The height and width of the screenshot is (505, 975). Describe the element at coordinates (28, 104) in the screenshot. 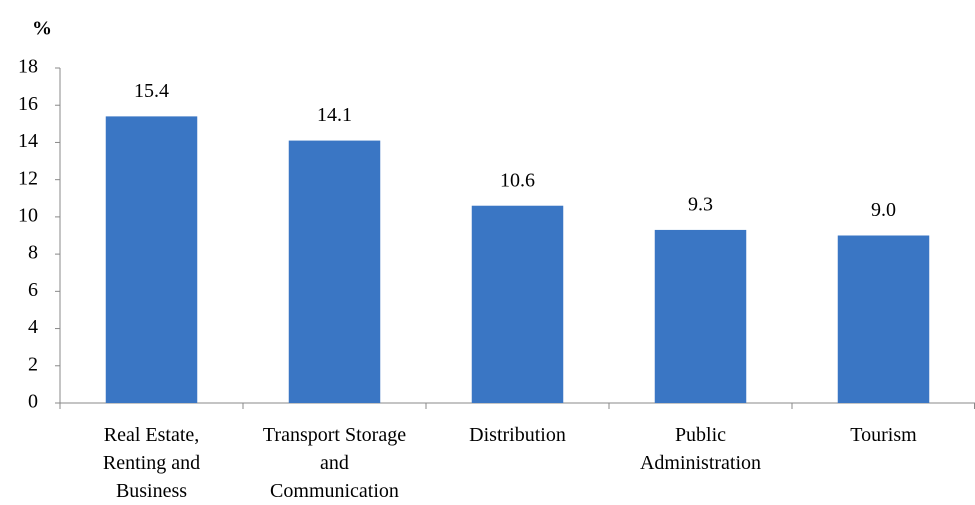

I see `y-tick-label: 16` at that location.